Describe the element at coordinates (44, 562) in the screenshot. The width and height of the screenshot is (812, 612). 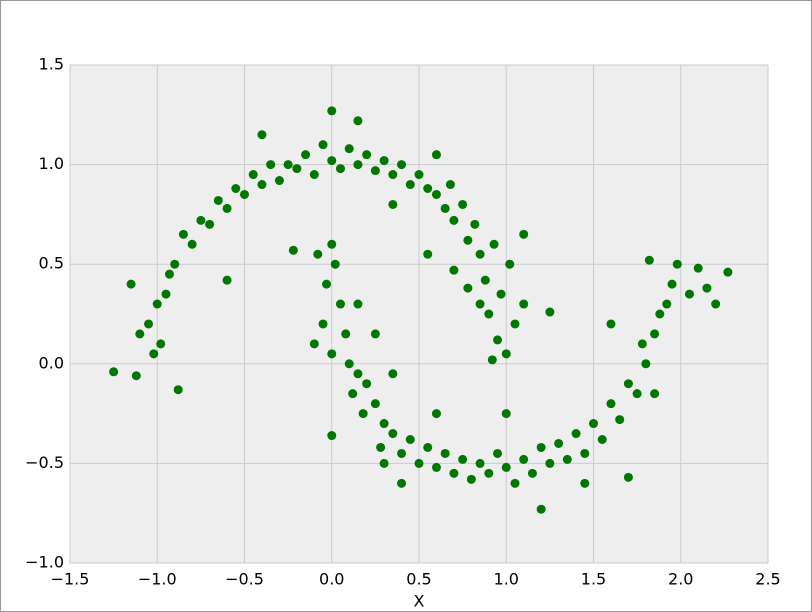
I see `y-tick-label: −1.0` at that location.